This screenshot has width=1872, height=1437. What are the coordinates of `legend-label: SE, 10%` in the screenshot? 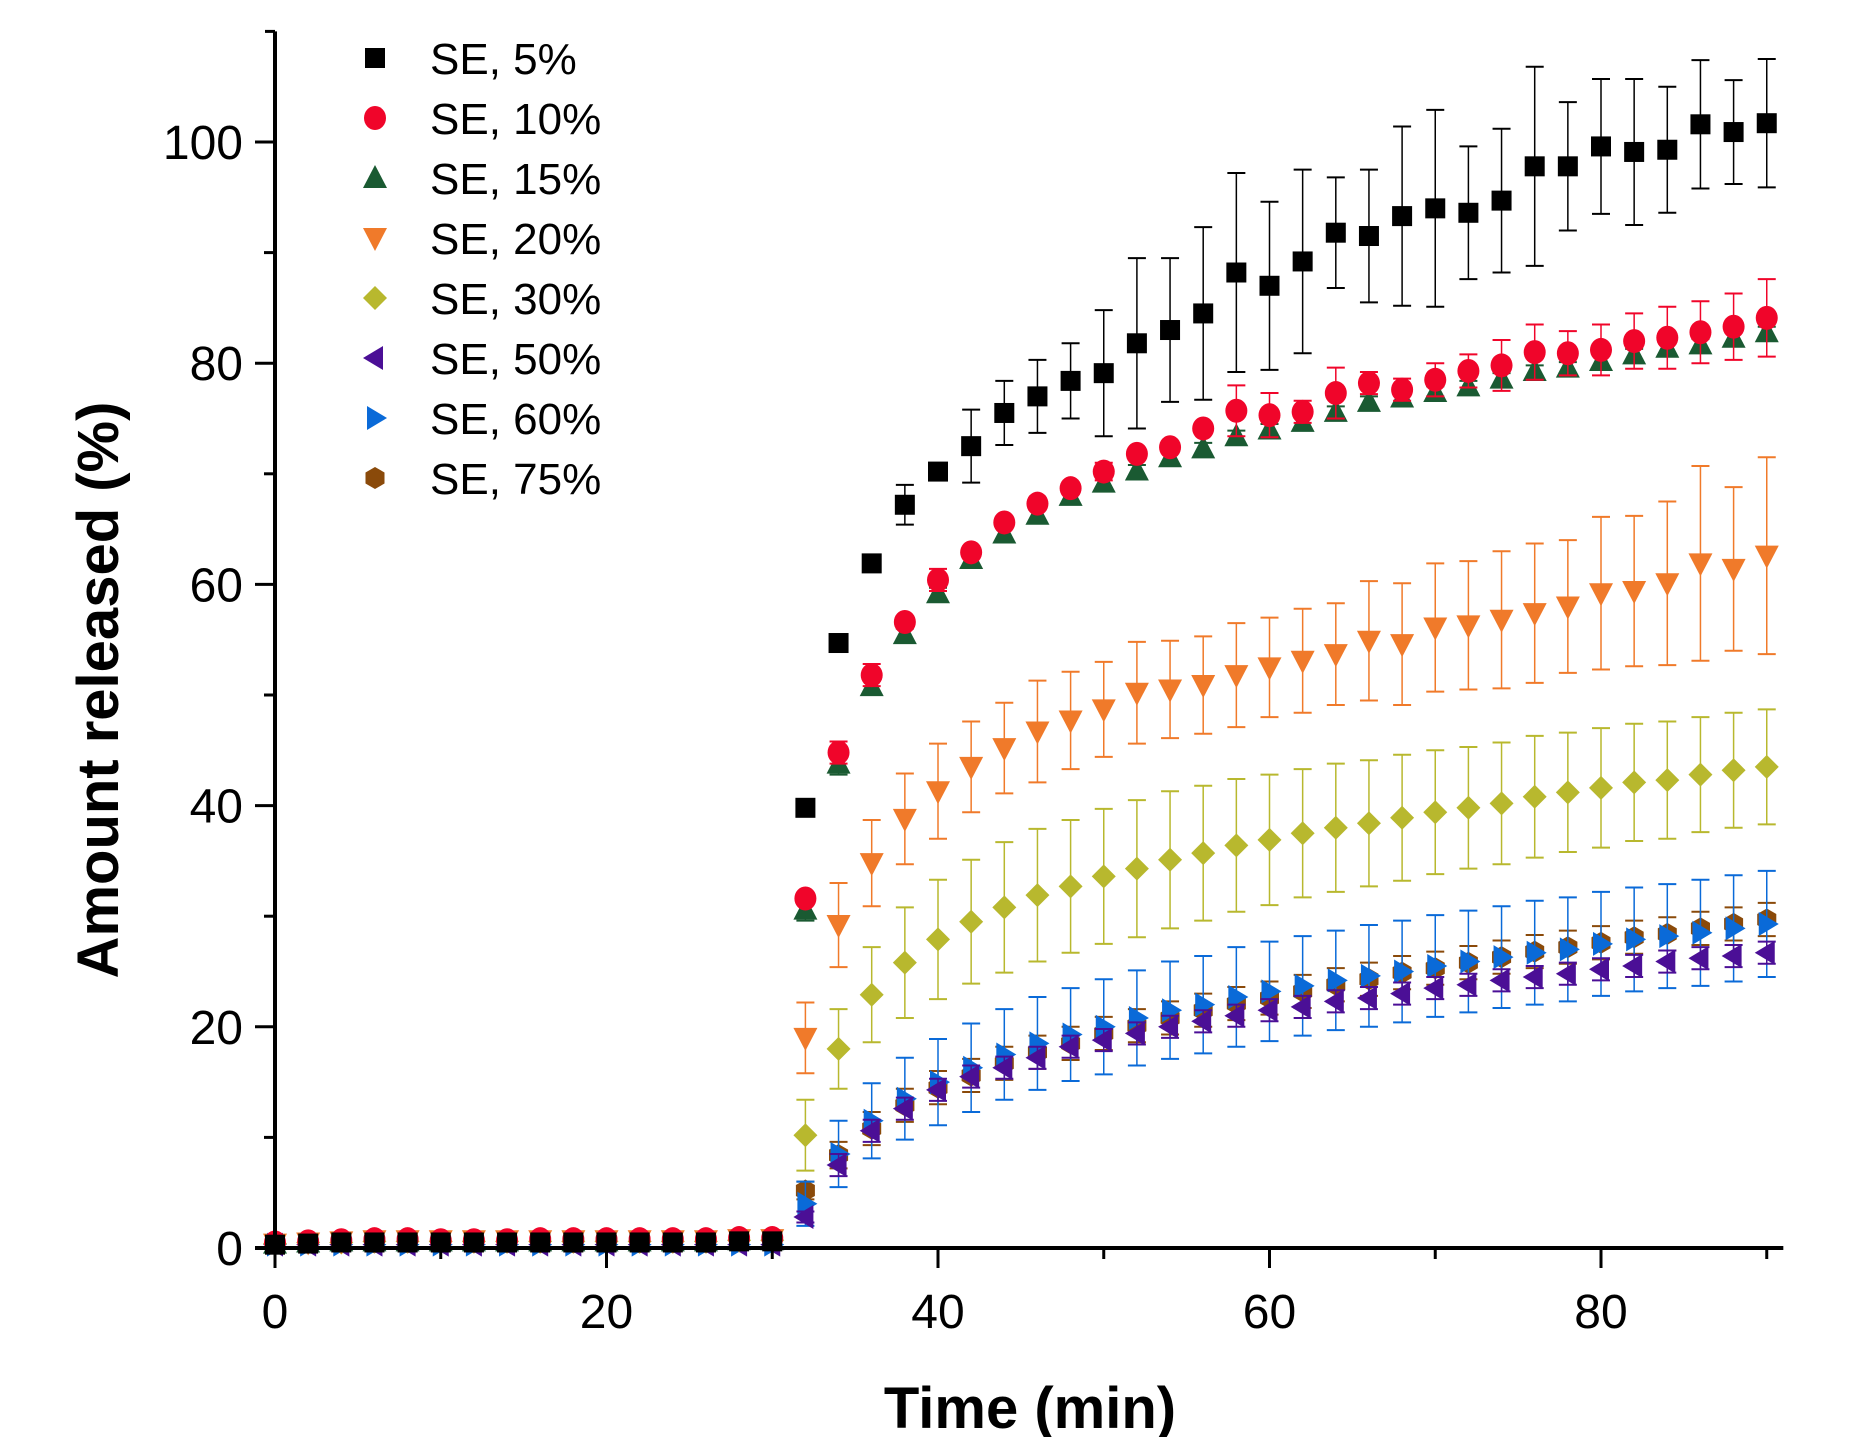 It's located at (515, 119).